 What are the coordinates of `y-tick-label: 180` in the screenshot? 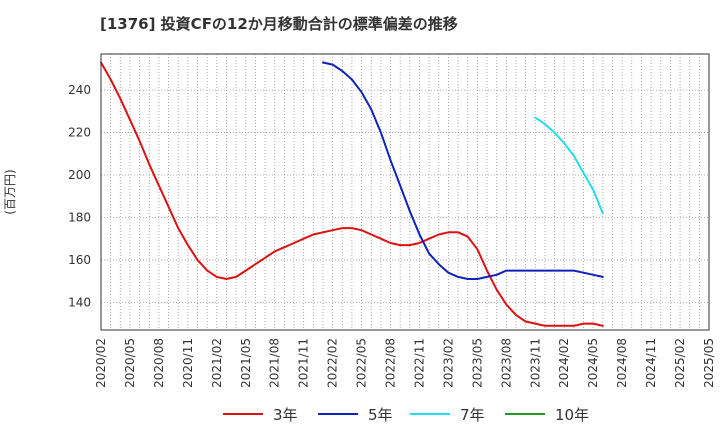 It's located at (79, 217).